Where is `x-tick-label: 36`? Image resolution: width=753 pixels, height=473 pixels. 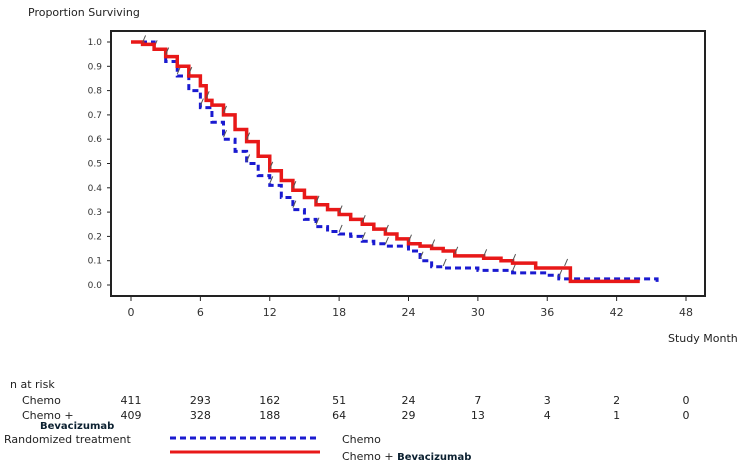 x-tick-label: 36 is located at coordinates (547, 312).